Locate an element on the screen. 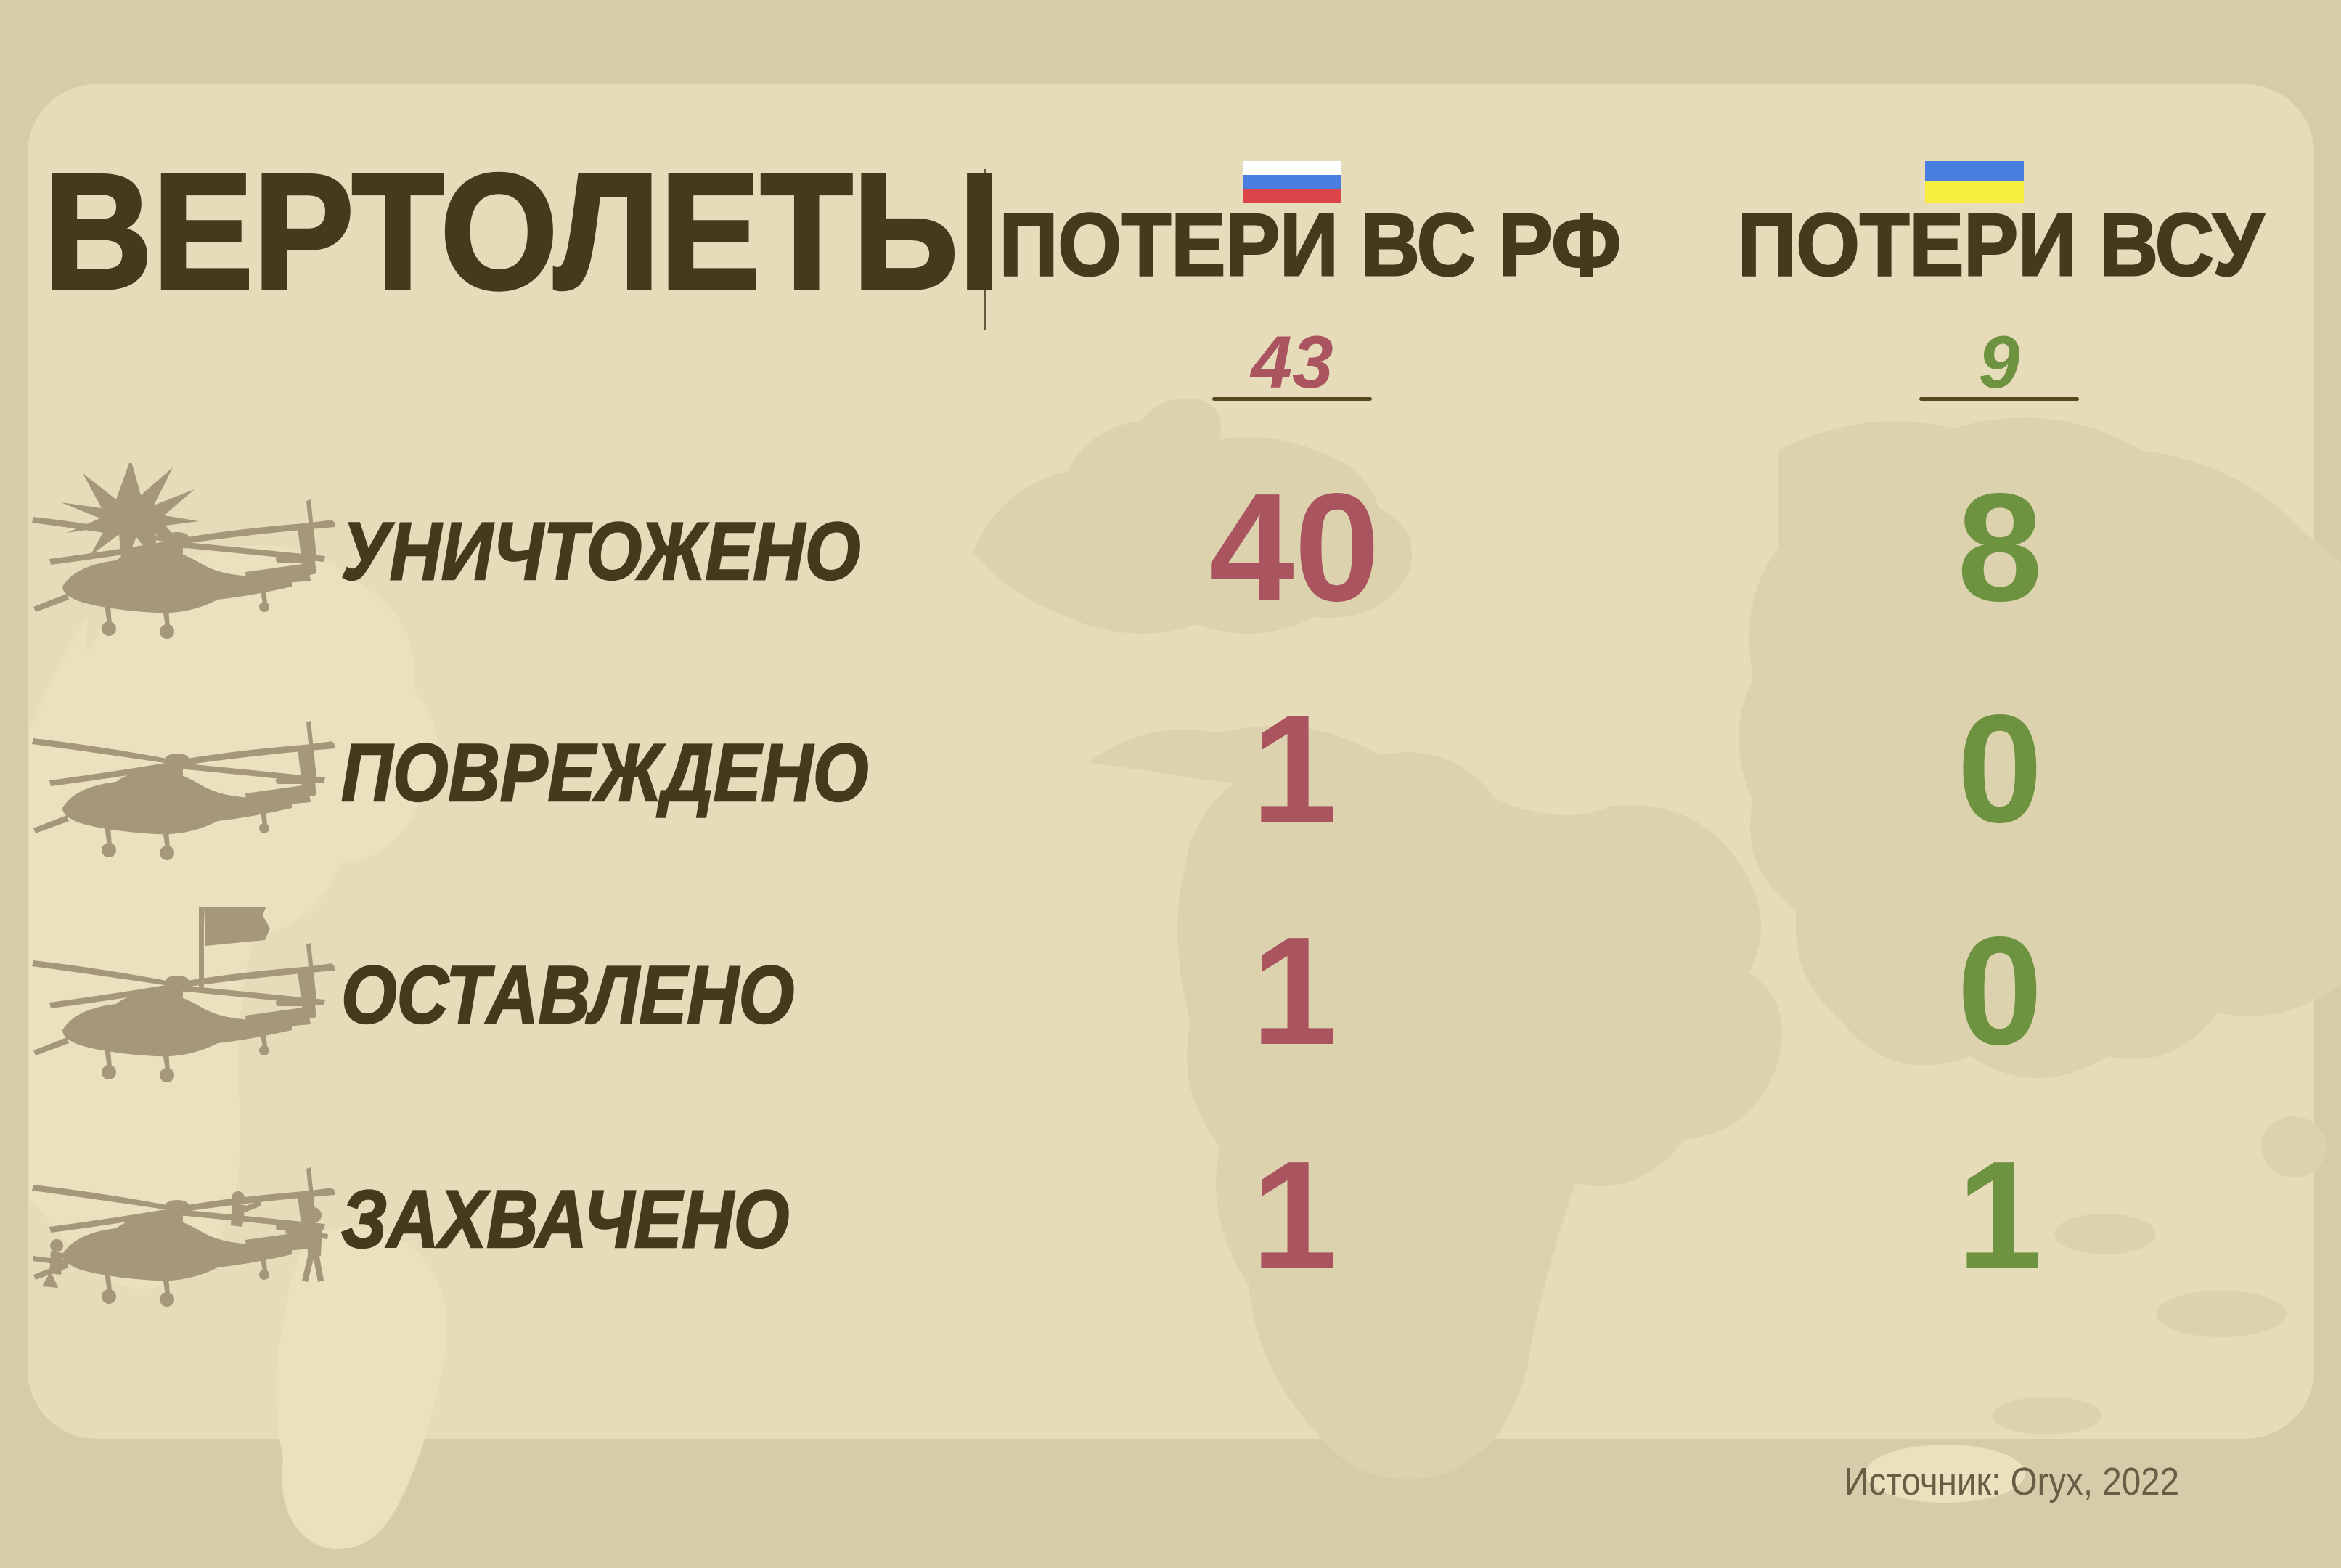 Image resolution: width=2341 pixels, height=1568 pixels. russia-flag-red-stripe is located at coordinates (1292, 196).